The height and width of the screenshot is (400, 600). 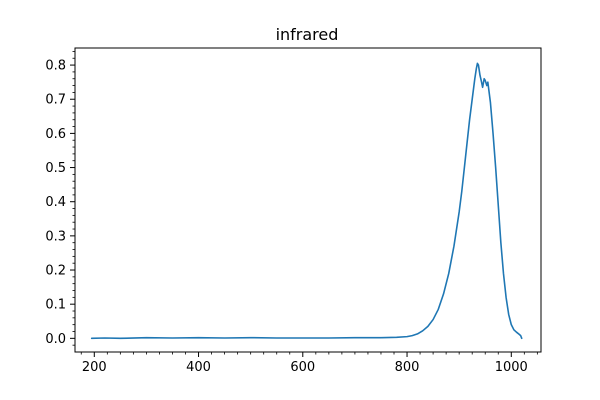 I want to click on y-tick-label: 0.1, so click(x=55, y=305).